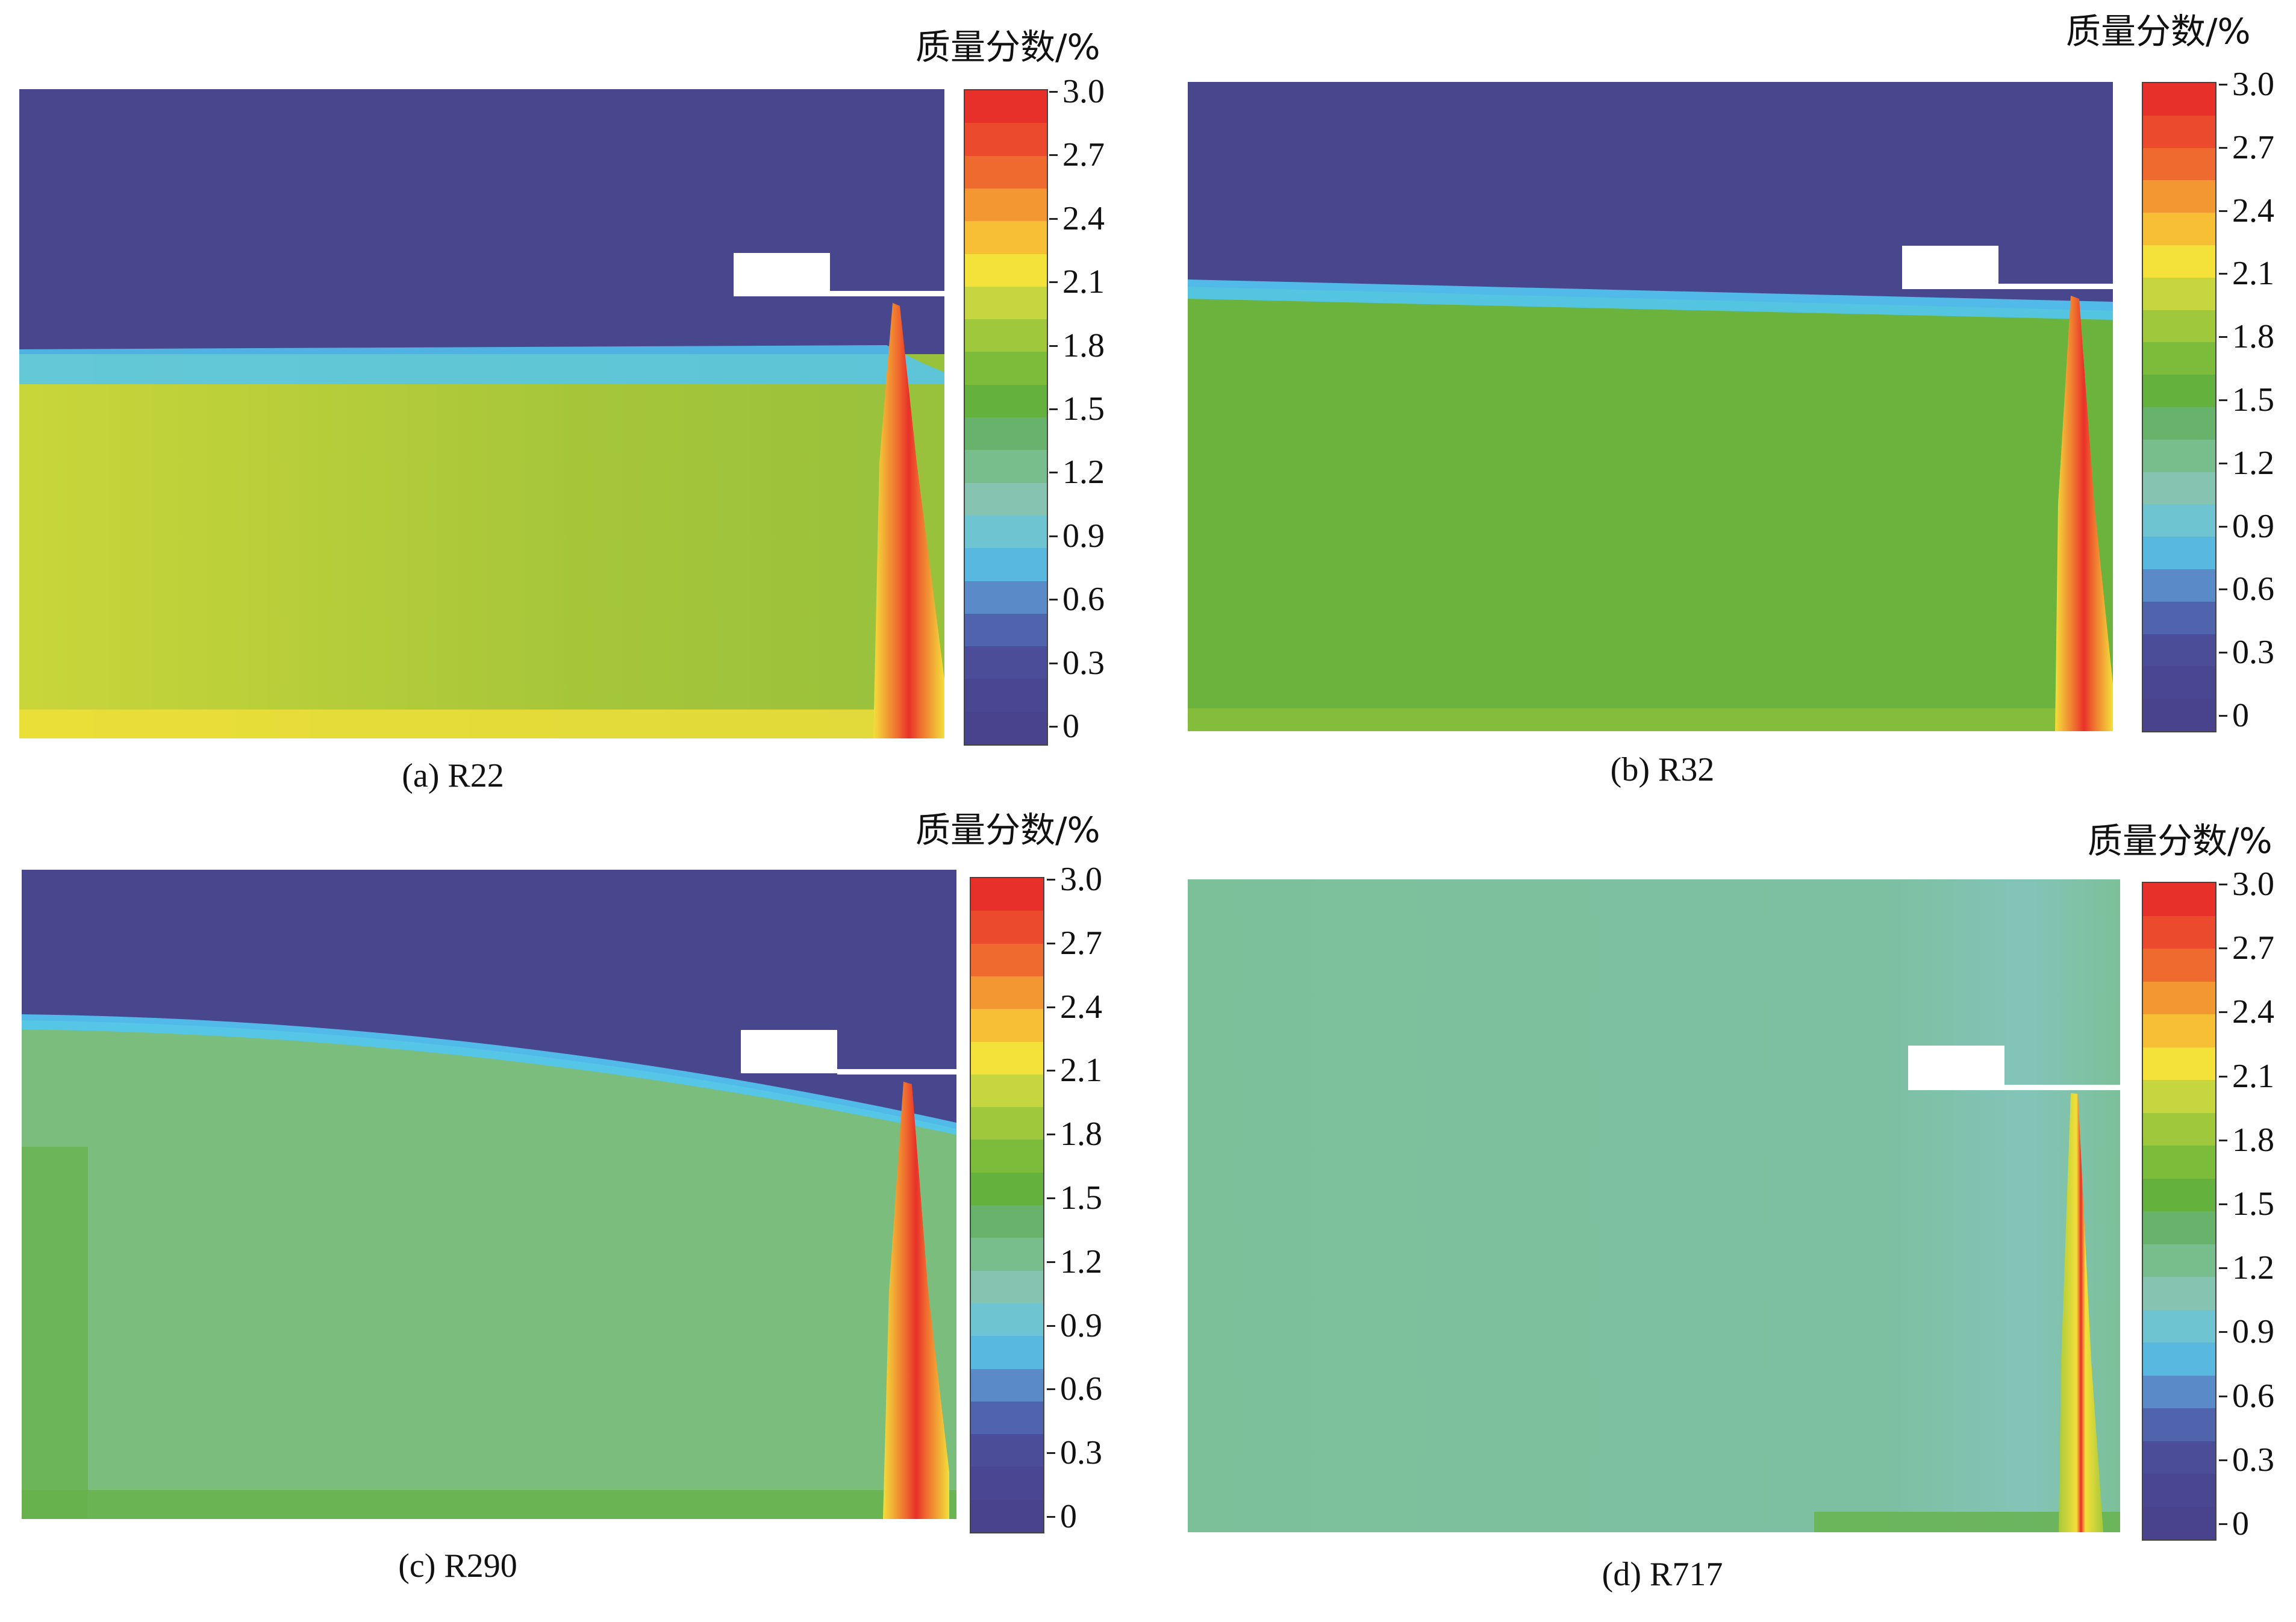 This screenshot has height=1622, width=2296. Describe the element at coordinates (1008, 47) in the screenshot. I see `unit-label-a: 质量分数/%` at that location.